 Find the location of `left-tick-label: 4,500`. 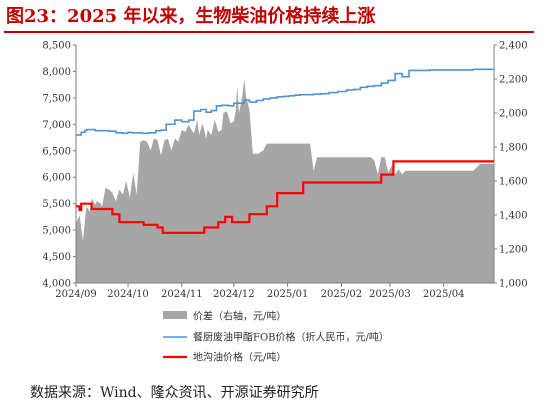

left-tick-label: 4,500 is located at coordinates (56, 257).